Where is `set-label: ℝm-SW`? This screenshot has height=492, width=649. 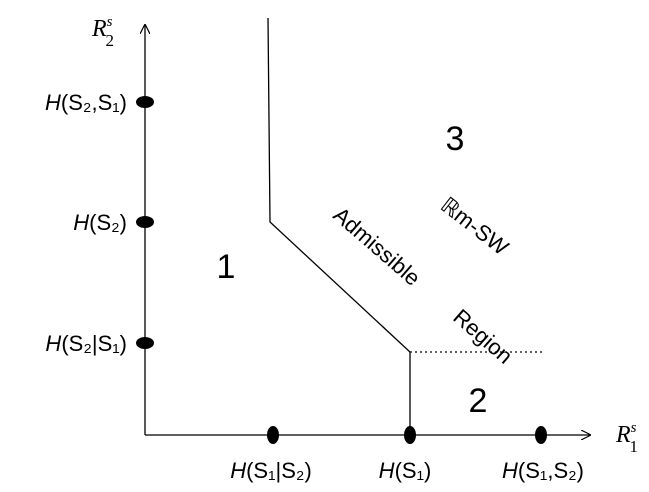 set-label: ℝm-SW is located at coordinates (474, 226).